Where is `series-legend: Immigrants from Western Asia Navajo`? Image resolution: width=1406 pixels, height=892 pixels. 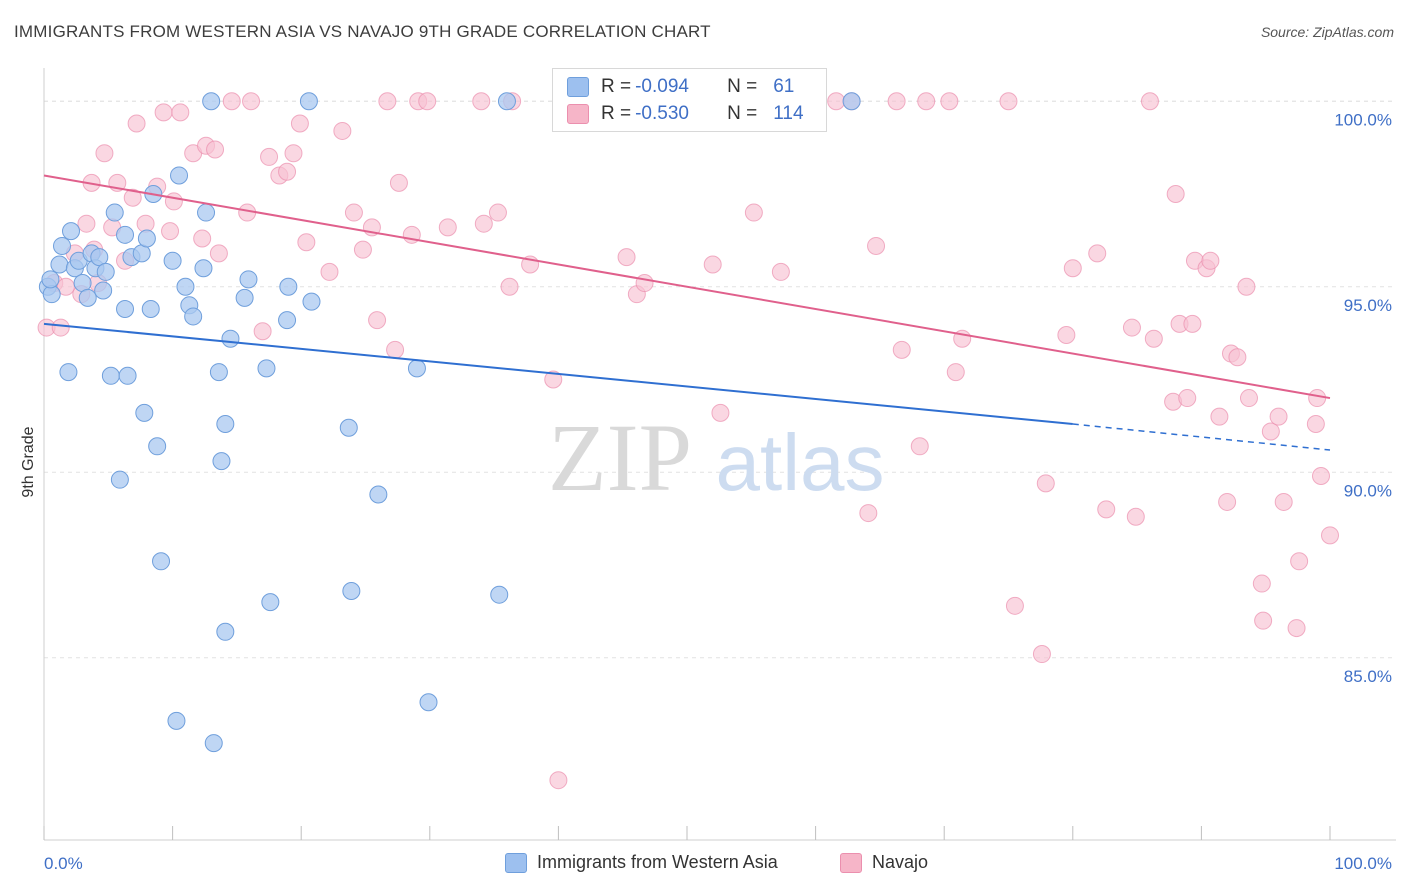
series-legend: Immigrants from Western Asia Navajo is located at coordinates (703, 864).